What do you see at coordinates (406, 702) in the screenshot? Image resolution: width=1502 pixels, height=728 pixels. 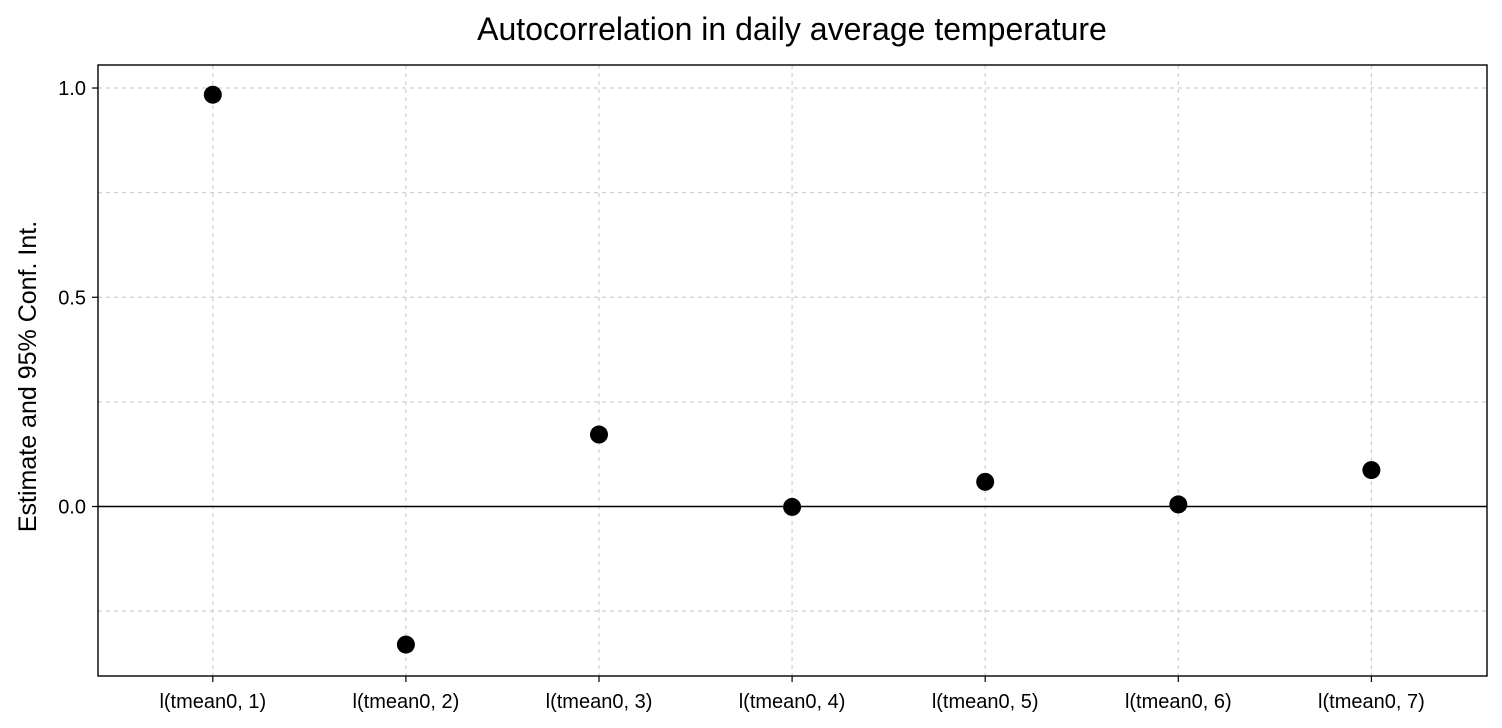 I see `x-tick-label: l(tmean0, 2)` at bounding box center [406, 702].